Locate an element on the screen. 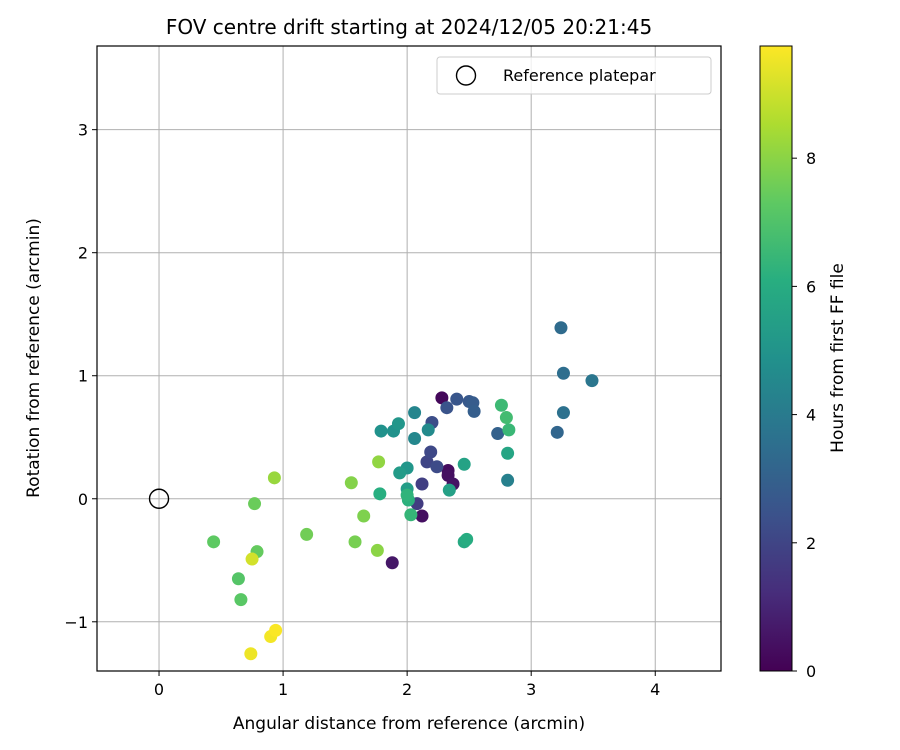  x-axis-ticks: 0 1 2 3 4 is located at coordinates (407, 685).